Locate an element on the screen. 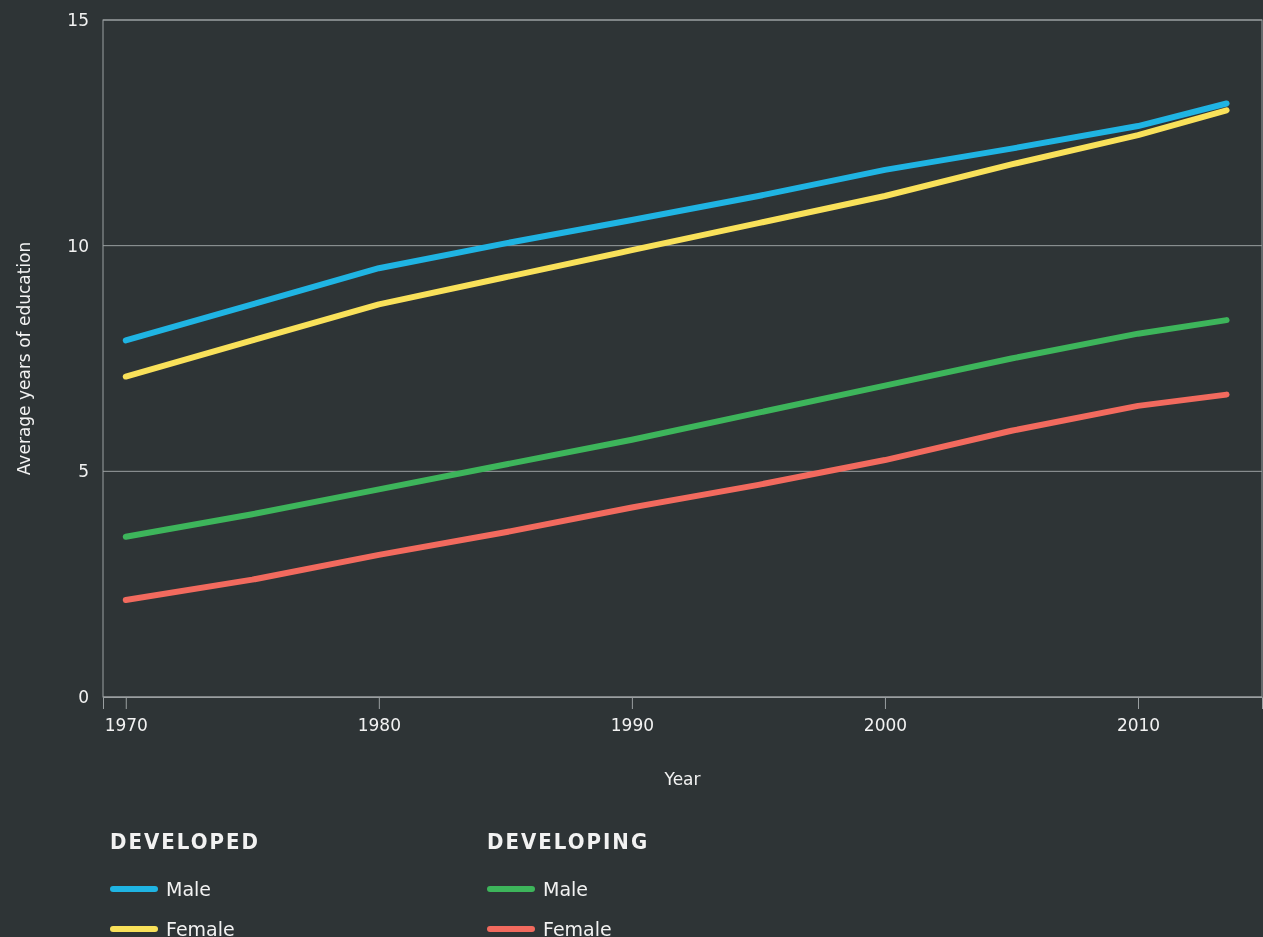 The height and width of the screenshot is (937, 1263). text: DEVELOPING is located at coordinates (568, 841).